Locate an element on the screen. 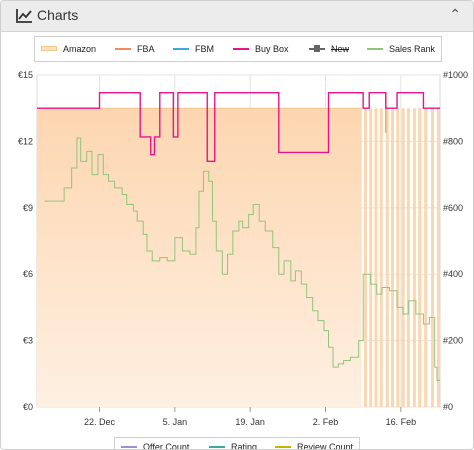 The image size is (474, 450). chart-legend-bottom: Offer Count Rating Review Count is located at coordinates (237, 443).